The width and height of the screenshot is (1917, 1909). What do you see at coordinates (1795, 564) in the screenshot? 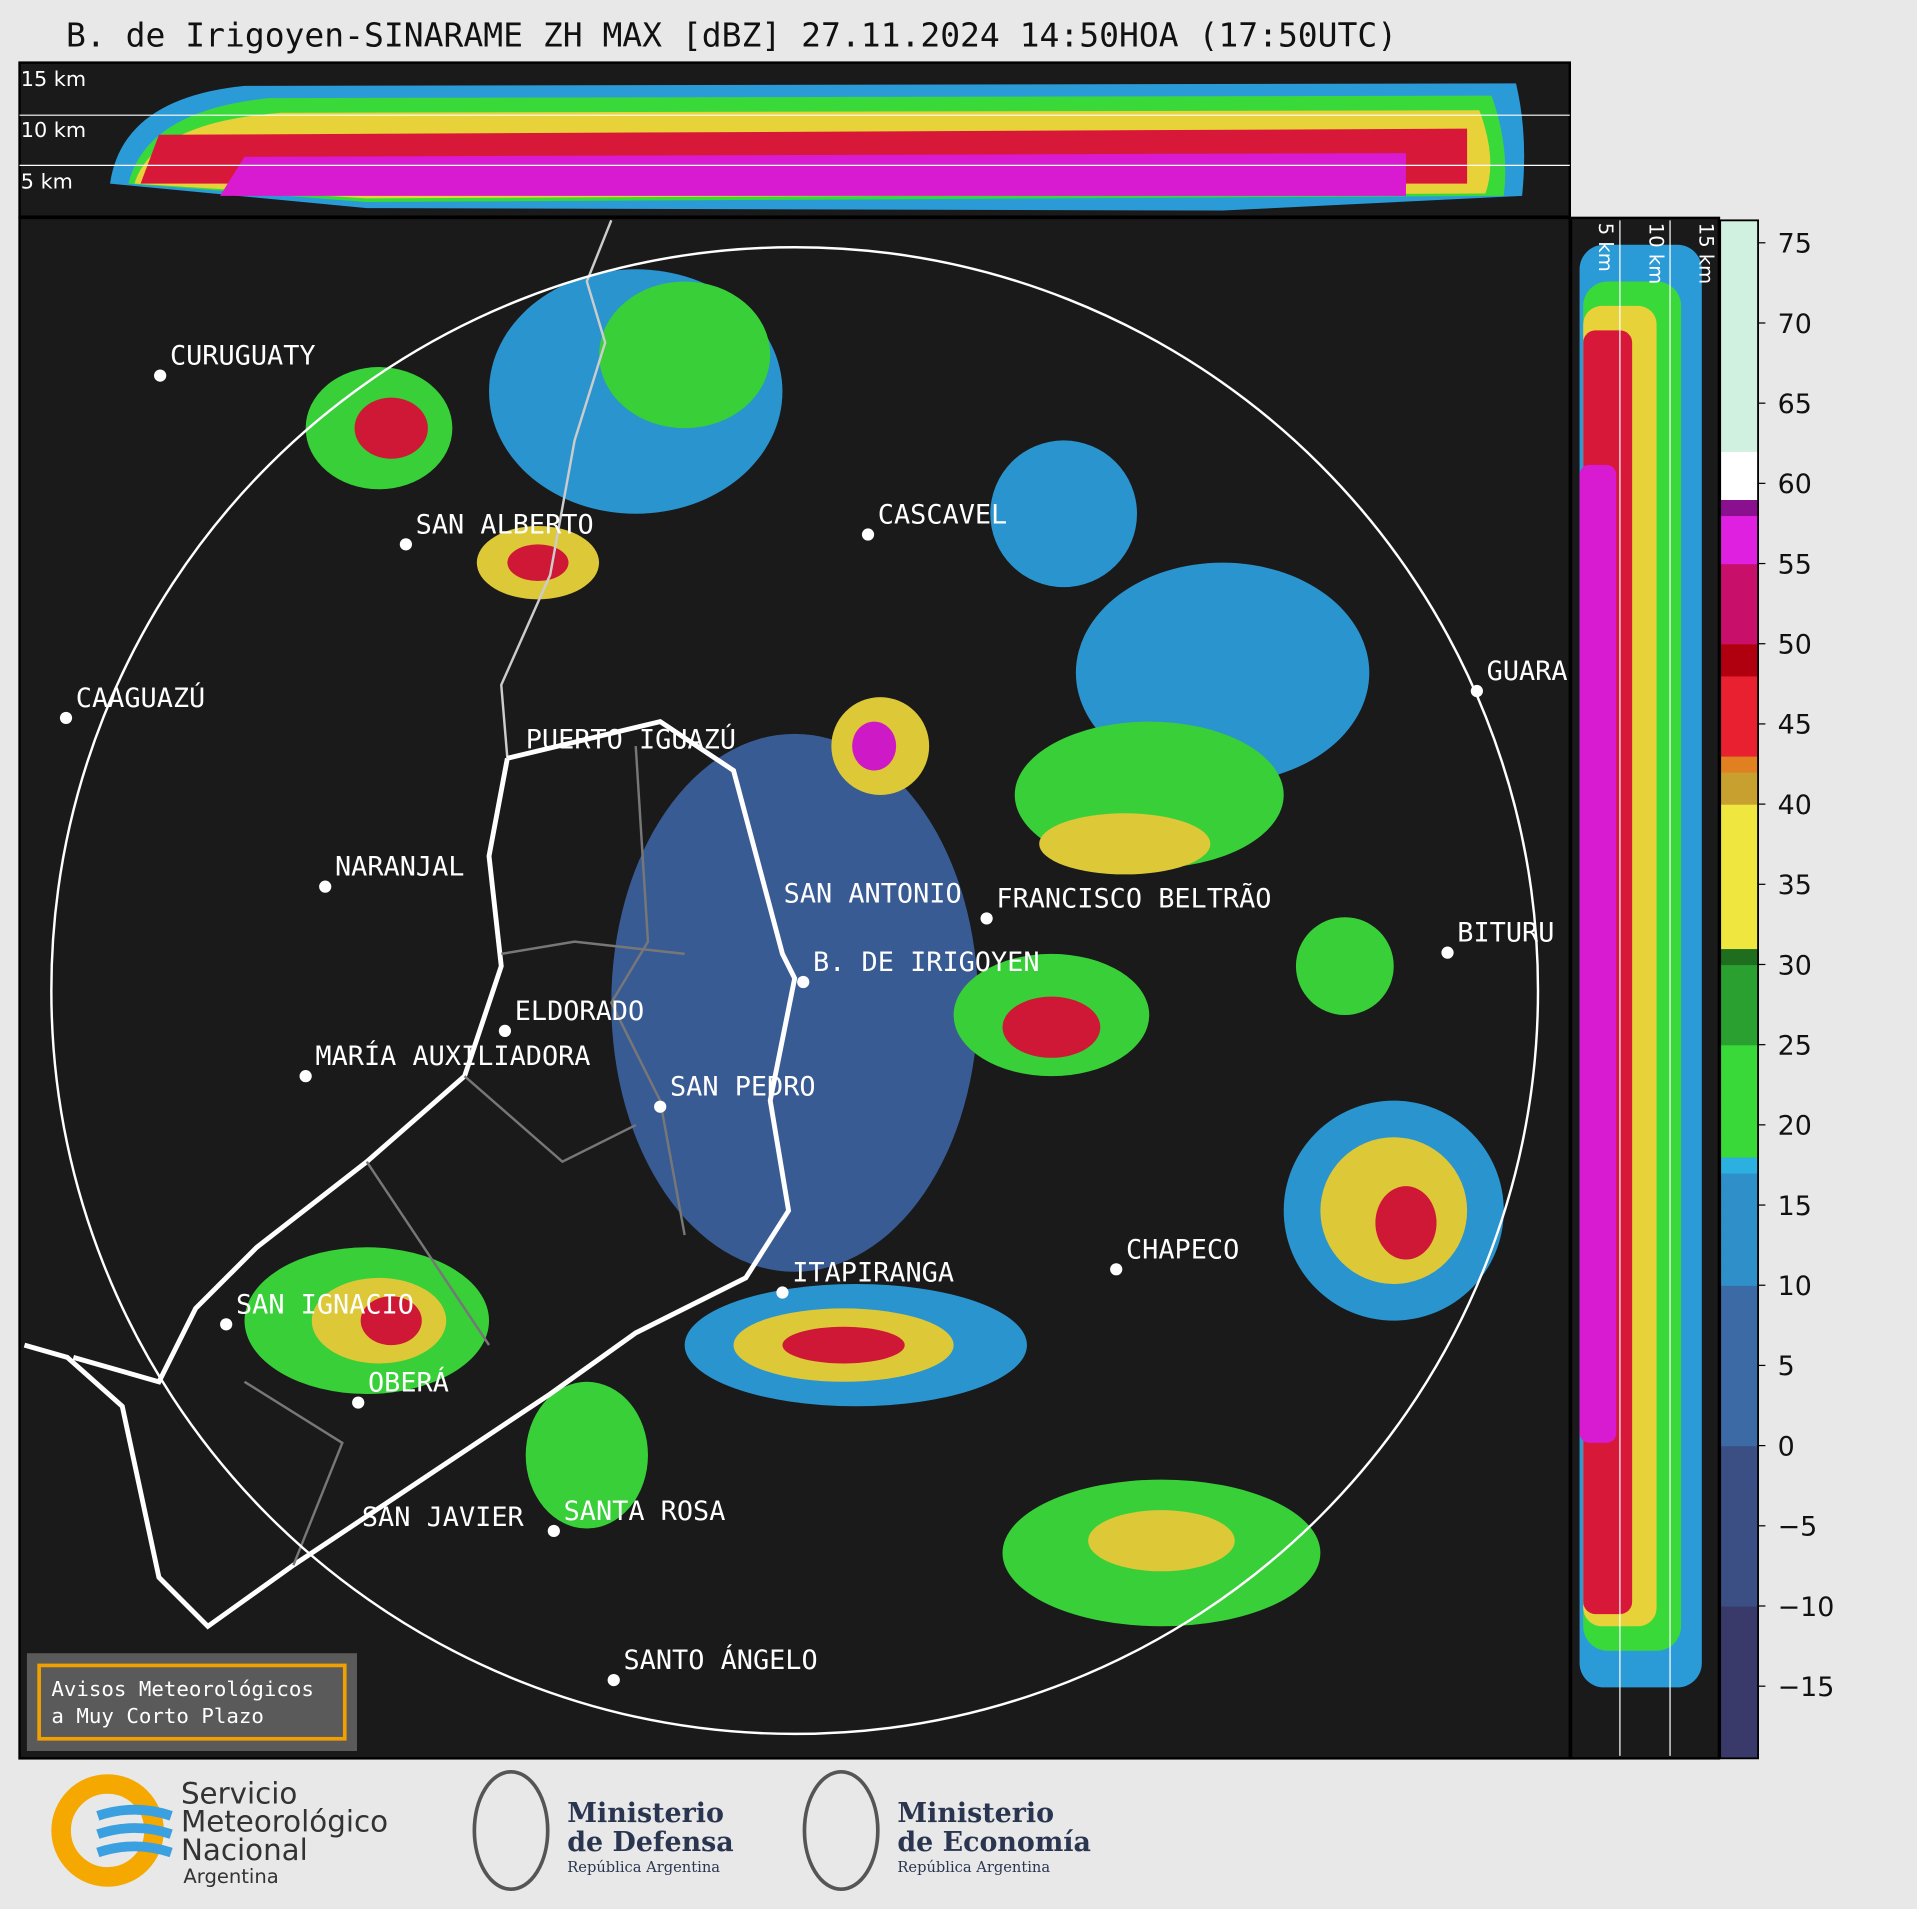
I see `colorbar-tick-label: 55` at bounding box center [1795, 564].